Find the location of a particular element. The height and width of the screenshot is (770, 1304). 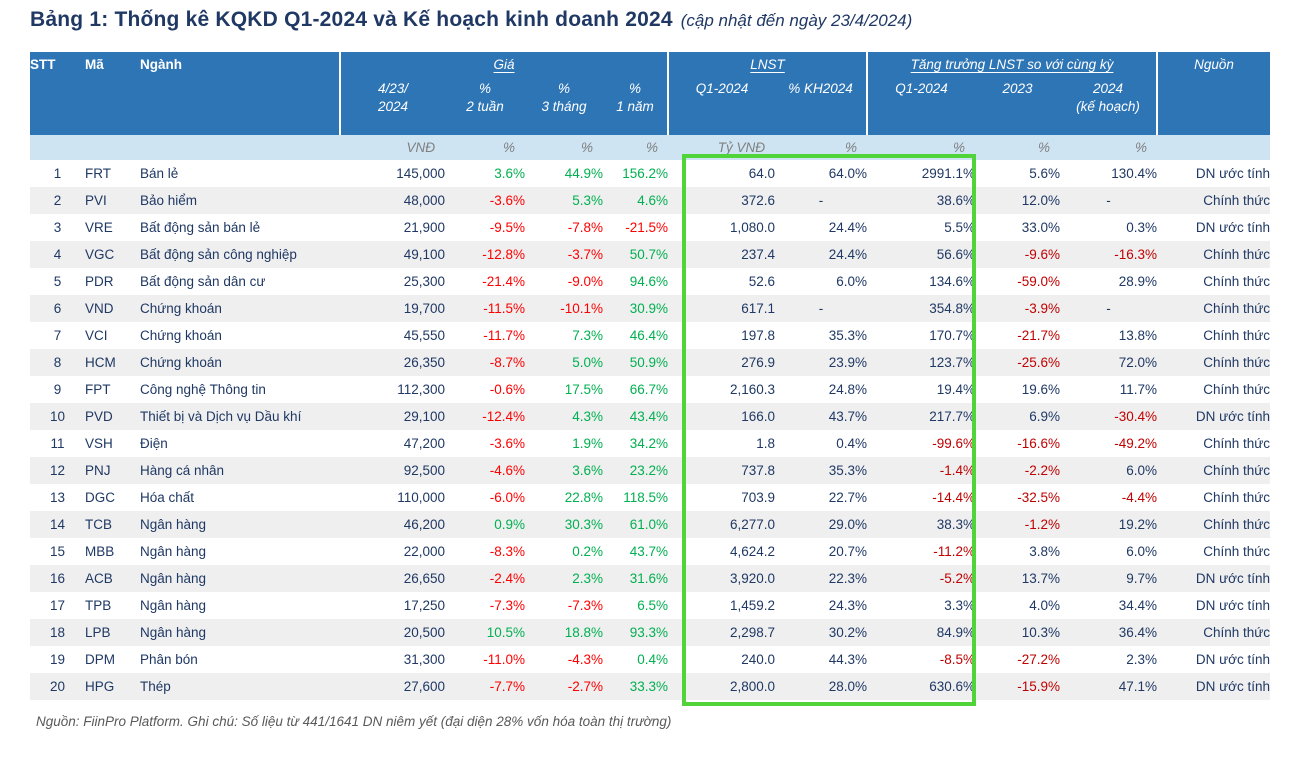

cell-ma: MBB is located at coordinates (100, 551).